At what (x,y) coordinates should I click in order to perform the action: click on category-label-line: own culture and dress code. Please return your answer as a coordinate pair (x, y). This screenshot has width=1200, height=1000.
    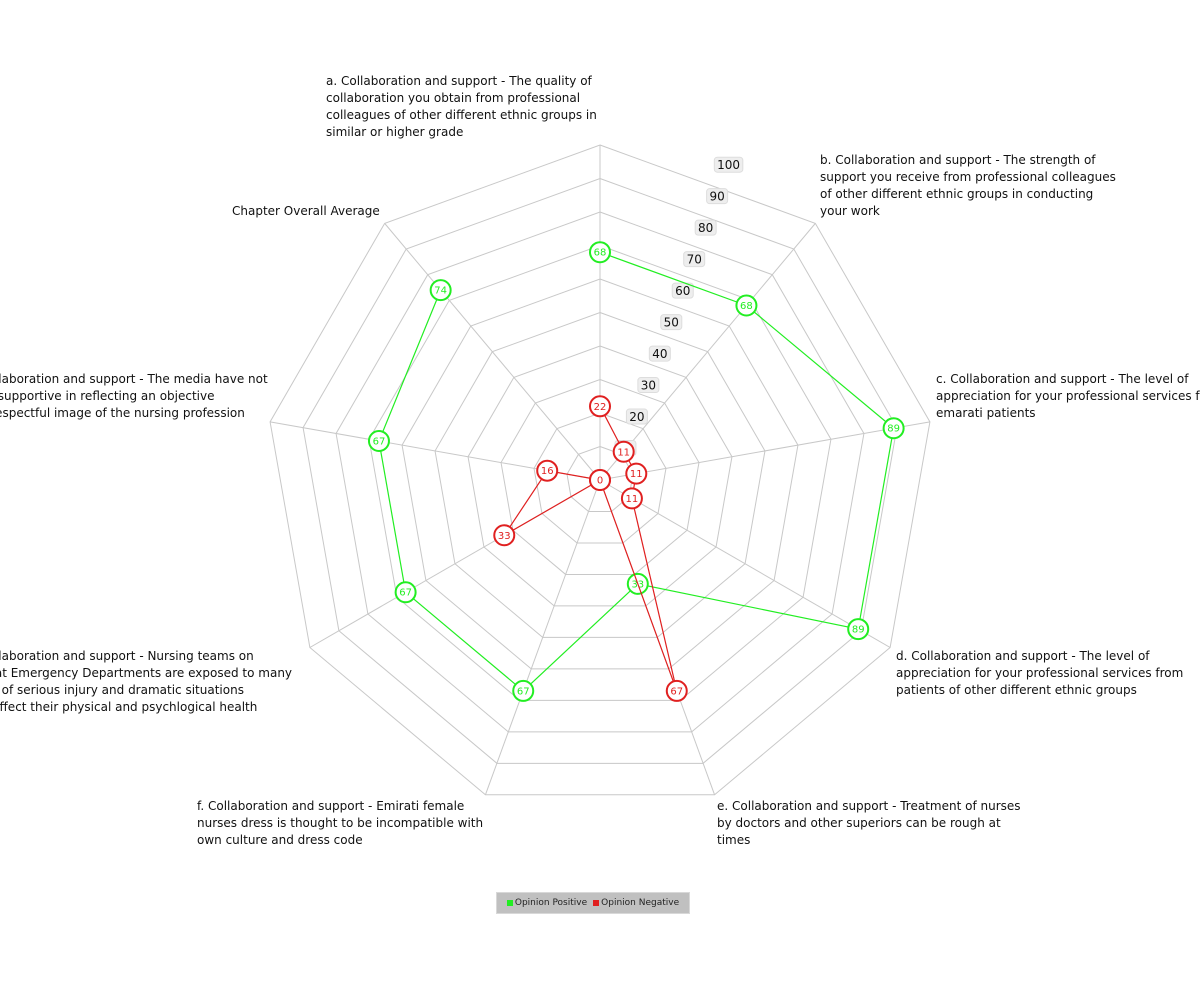
    Looking at the image, I should click on (280, 840).